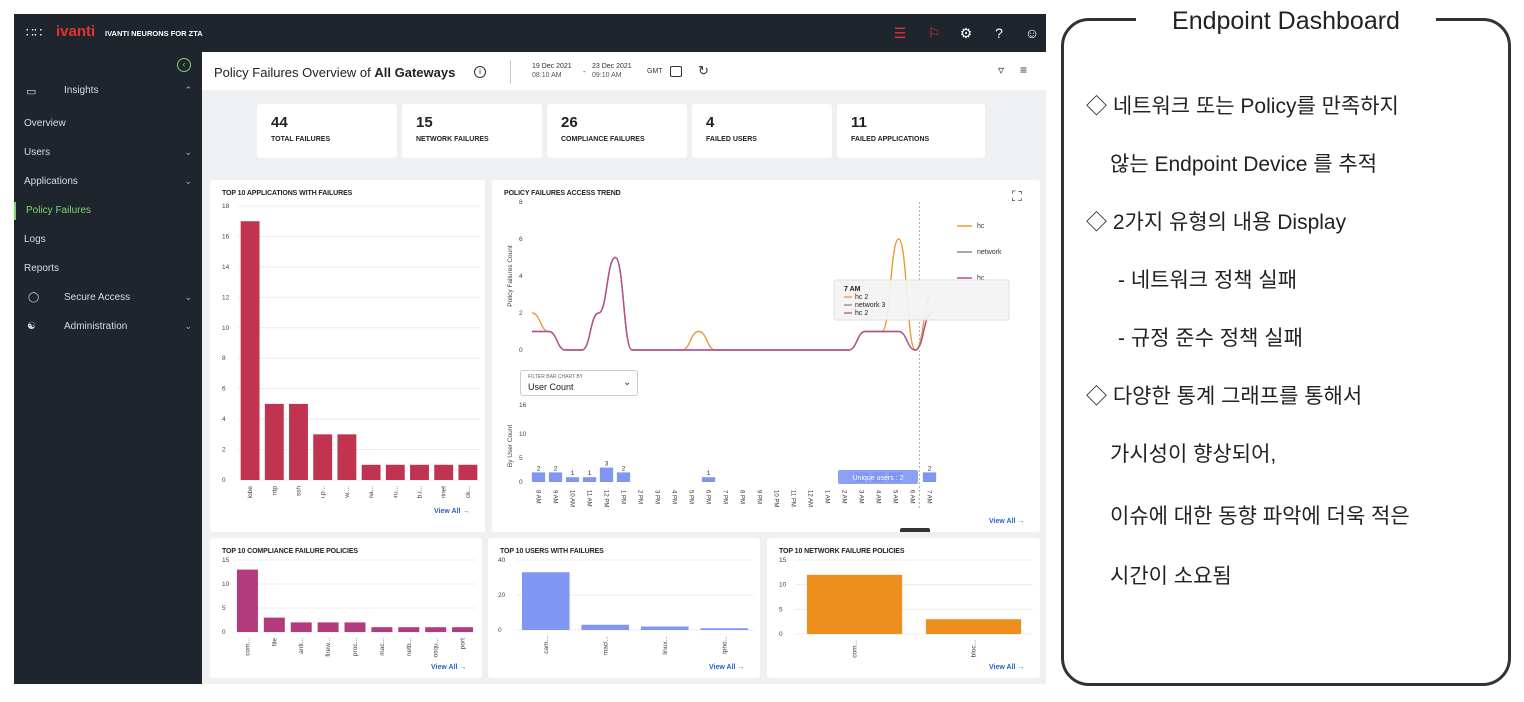 Image resolution: width=1524 pixels, height=702 pixels. Describe the element at coordinates (226, 206) in the screenshot. I see `y-tick-label: 18` at that location.